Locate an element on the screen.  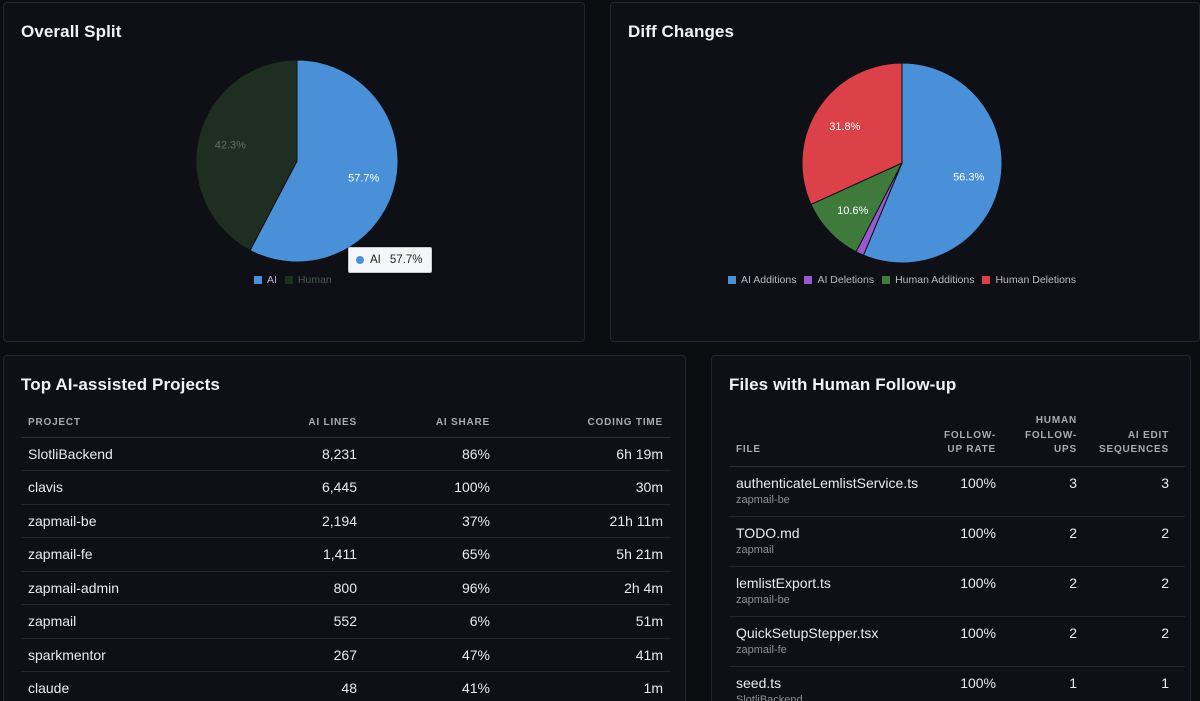
pie-slice-ai is located at coordinates (324, 161).